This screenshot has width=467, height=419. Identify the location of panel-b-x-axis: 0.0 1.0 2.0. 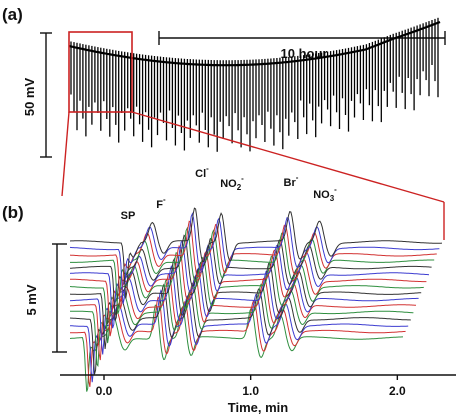
(258, 386).